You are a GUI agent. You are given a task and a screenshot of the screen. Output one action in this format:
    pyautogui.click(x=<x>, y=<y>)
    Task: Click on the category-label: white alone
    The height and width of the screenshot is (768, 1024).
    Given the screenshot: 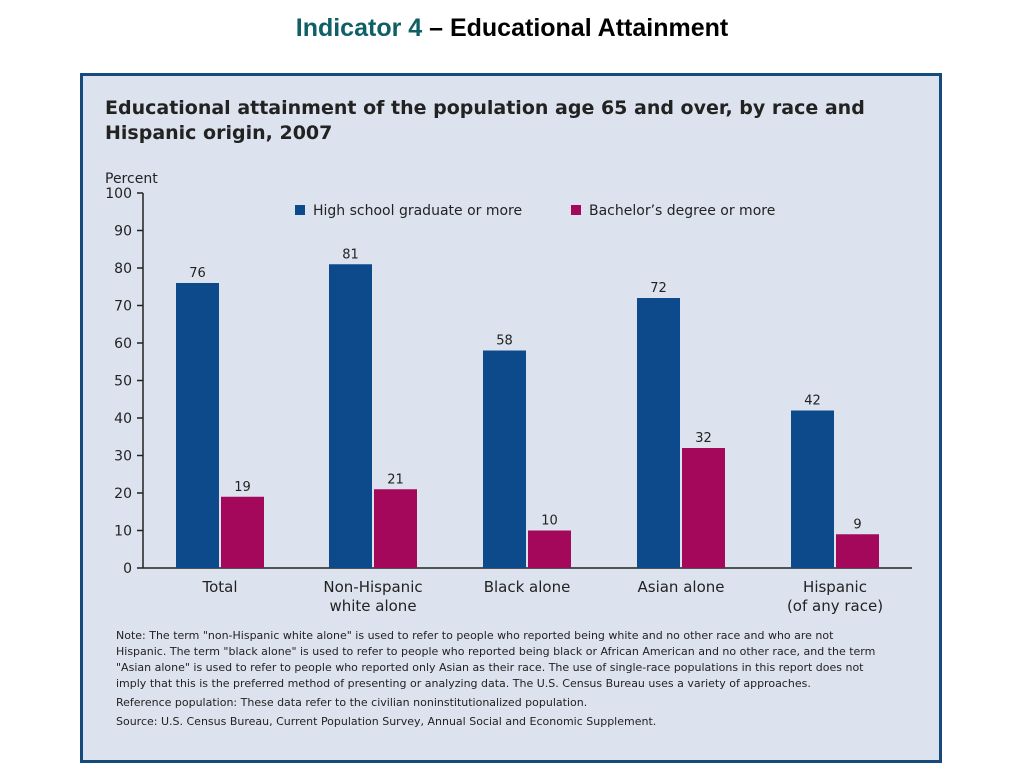 What is the action you would take?
    pyautogui.click(x=372, y=606)
    